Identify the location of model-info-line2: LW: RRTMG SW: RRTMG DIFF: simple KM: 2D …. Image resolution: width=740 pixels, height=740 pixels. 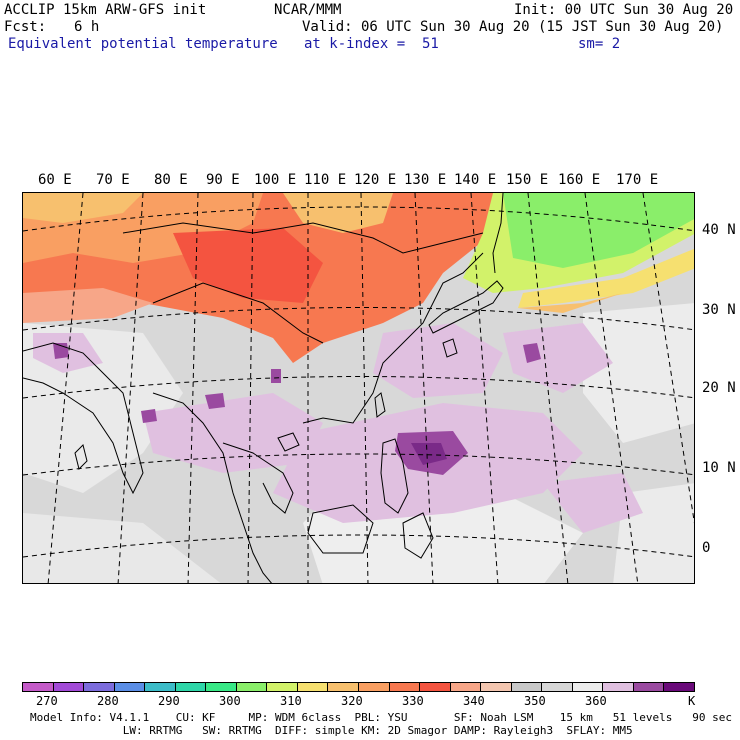
(331, 730).